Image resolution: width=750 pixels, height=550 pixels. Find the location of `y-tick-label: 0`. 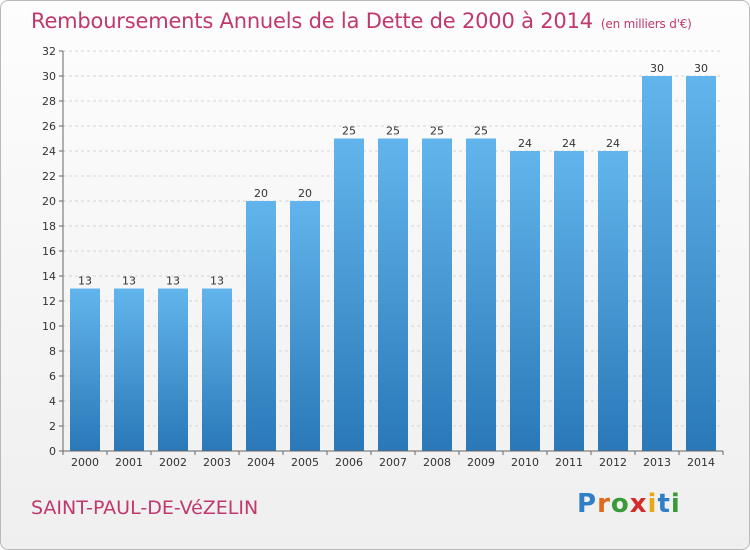

y-tick-label: 0 is located at coordinates (52, 451).